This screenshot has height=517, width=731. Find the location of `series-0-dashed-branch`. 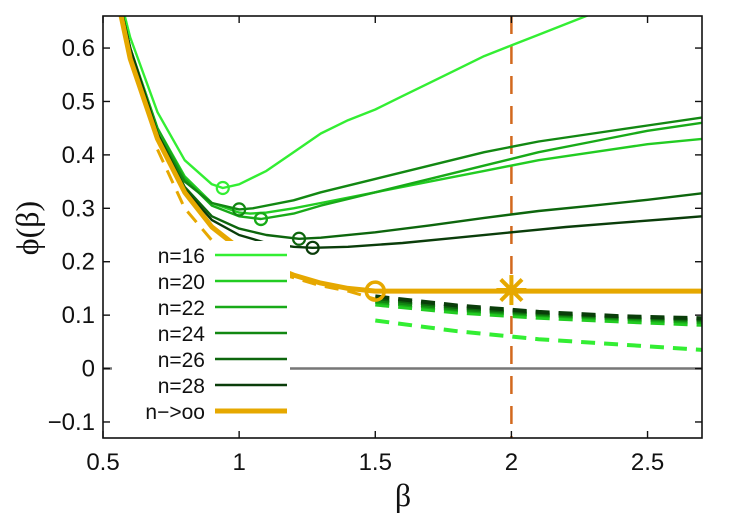

series-0-dashed-branch is located at coordinates (538, 335).